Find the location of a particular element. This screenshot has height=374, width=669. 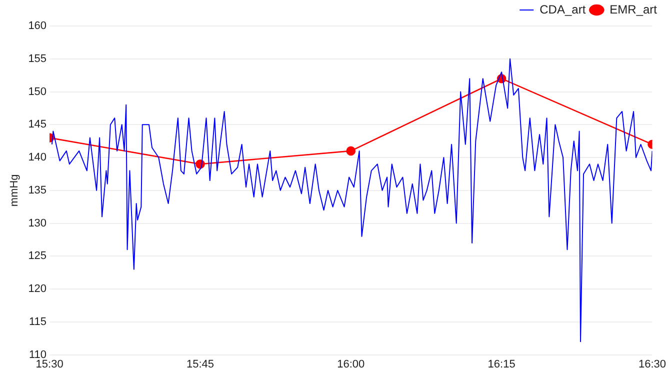

y-axis-title: mmHg is located at coordinates (14, 190).